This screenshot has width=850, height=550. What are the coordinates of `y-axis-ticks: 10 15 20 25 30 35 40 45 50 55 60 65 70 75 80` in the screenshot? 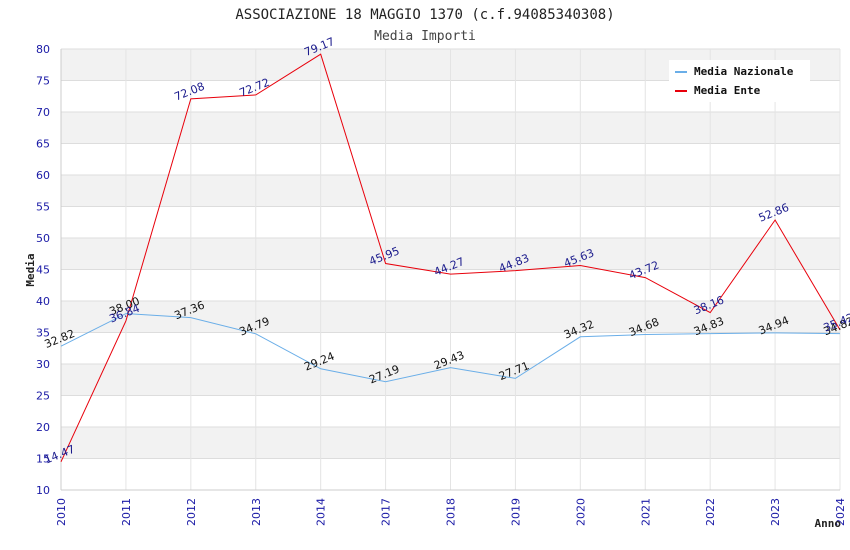 It's located at (43, 270).